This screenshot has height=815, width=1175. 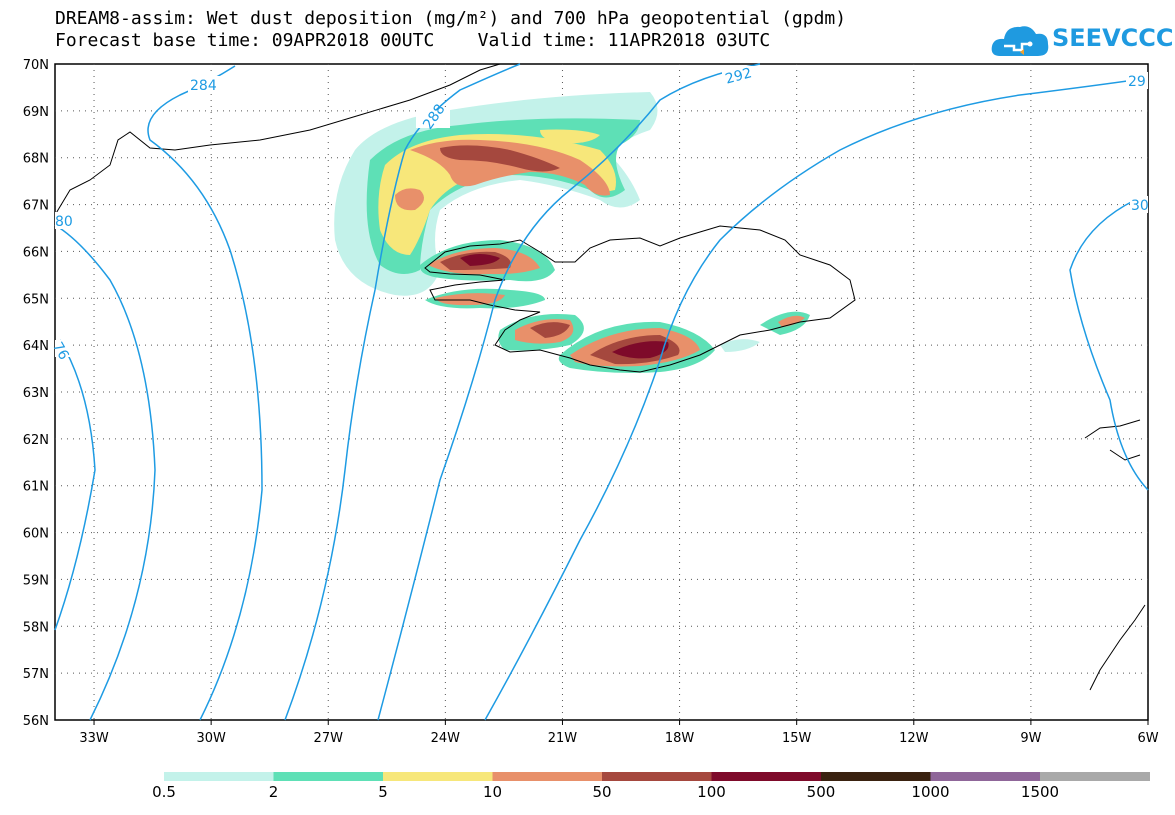 I want to click on norway-coastline, so click(x=1115, y=555).